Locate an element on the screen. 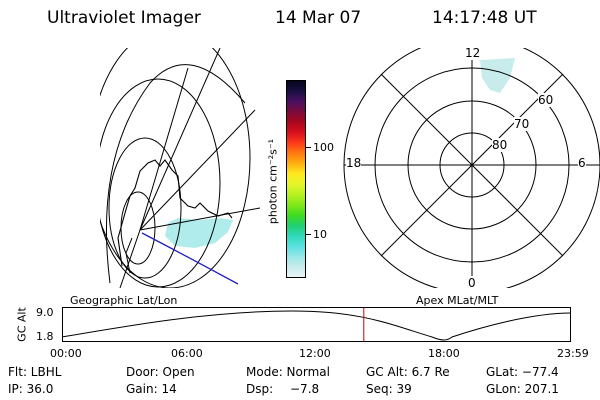  glat-info: GLat: −77.4 is located at coordinates (522, 372).